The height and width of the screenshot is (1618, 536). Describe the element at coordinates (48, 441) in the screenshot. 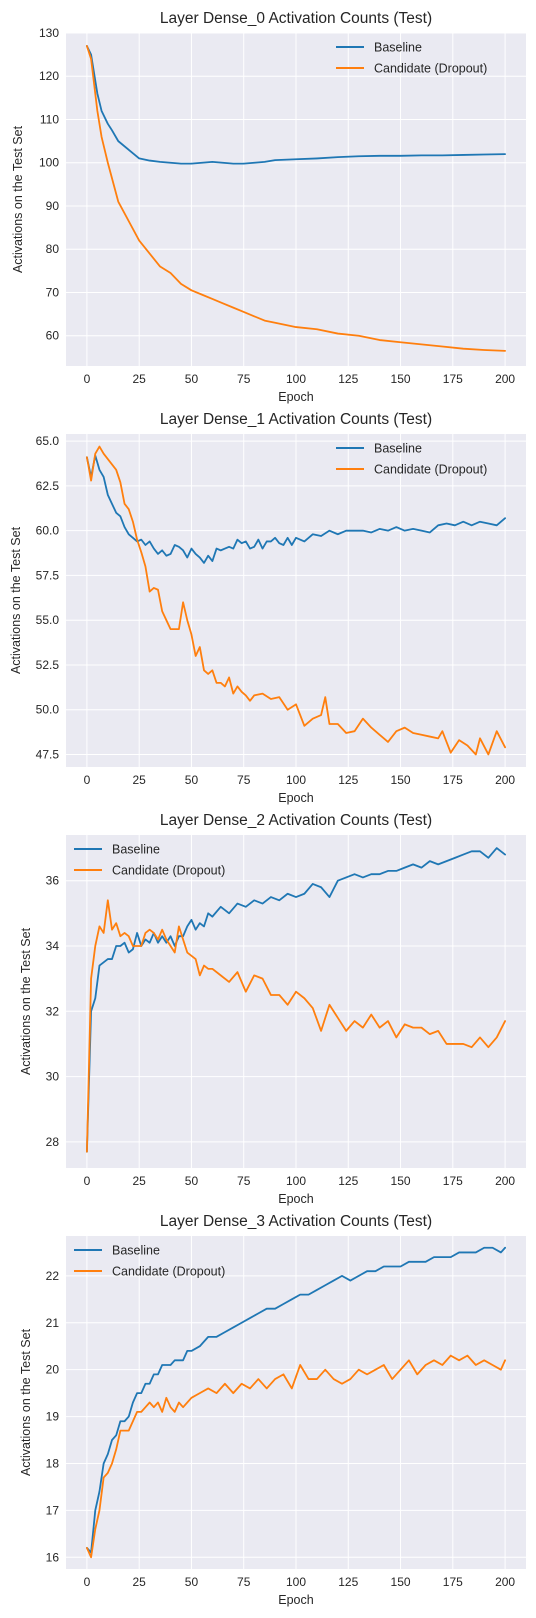

I see `y-tick-label: 65.0` at that location.